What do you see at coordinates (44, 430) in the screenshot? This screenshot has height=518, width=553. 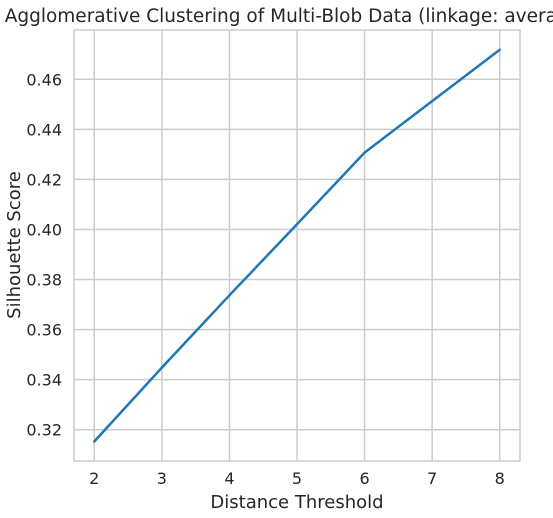 I see `y-tick-label: 0.32` at bounding box center [44, 430].